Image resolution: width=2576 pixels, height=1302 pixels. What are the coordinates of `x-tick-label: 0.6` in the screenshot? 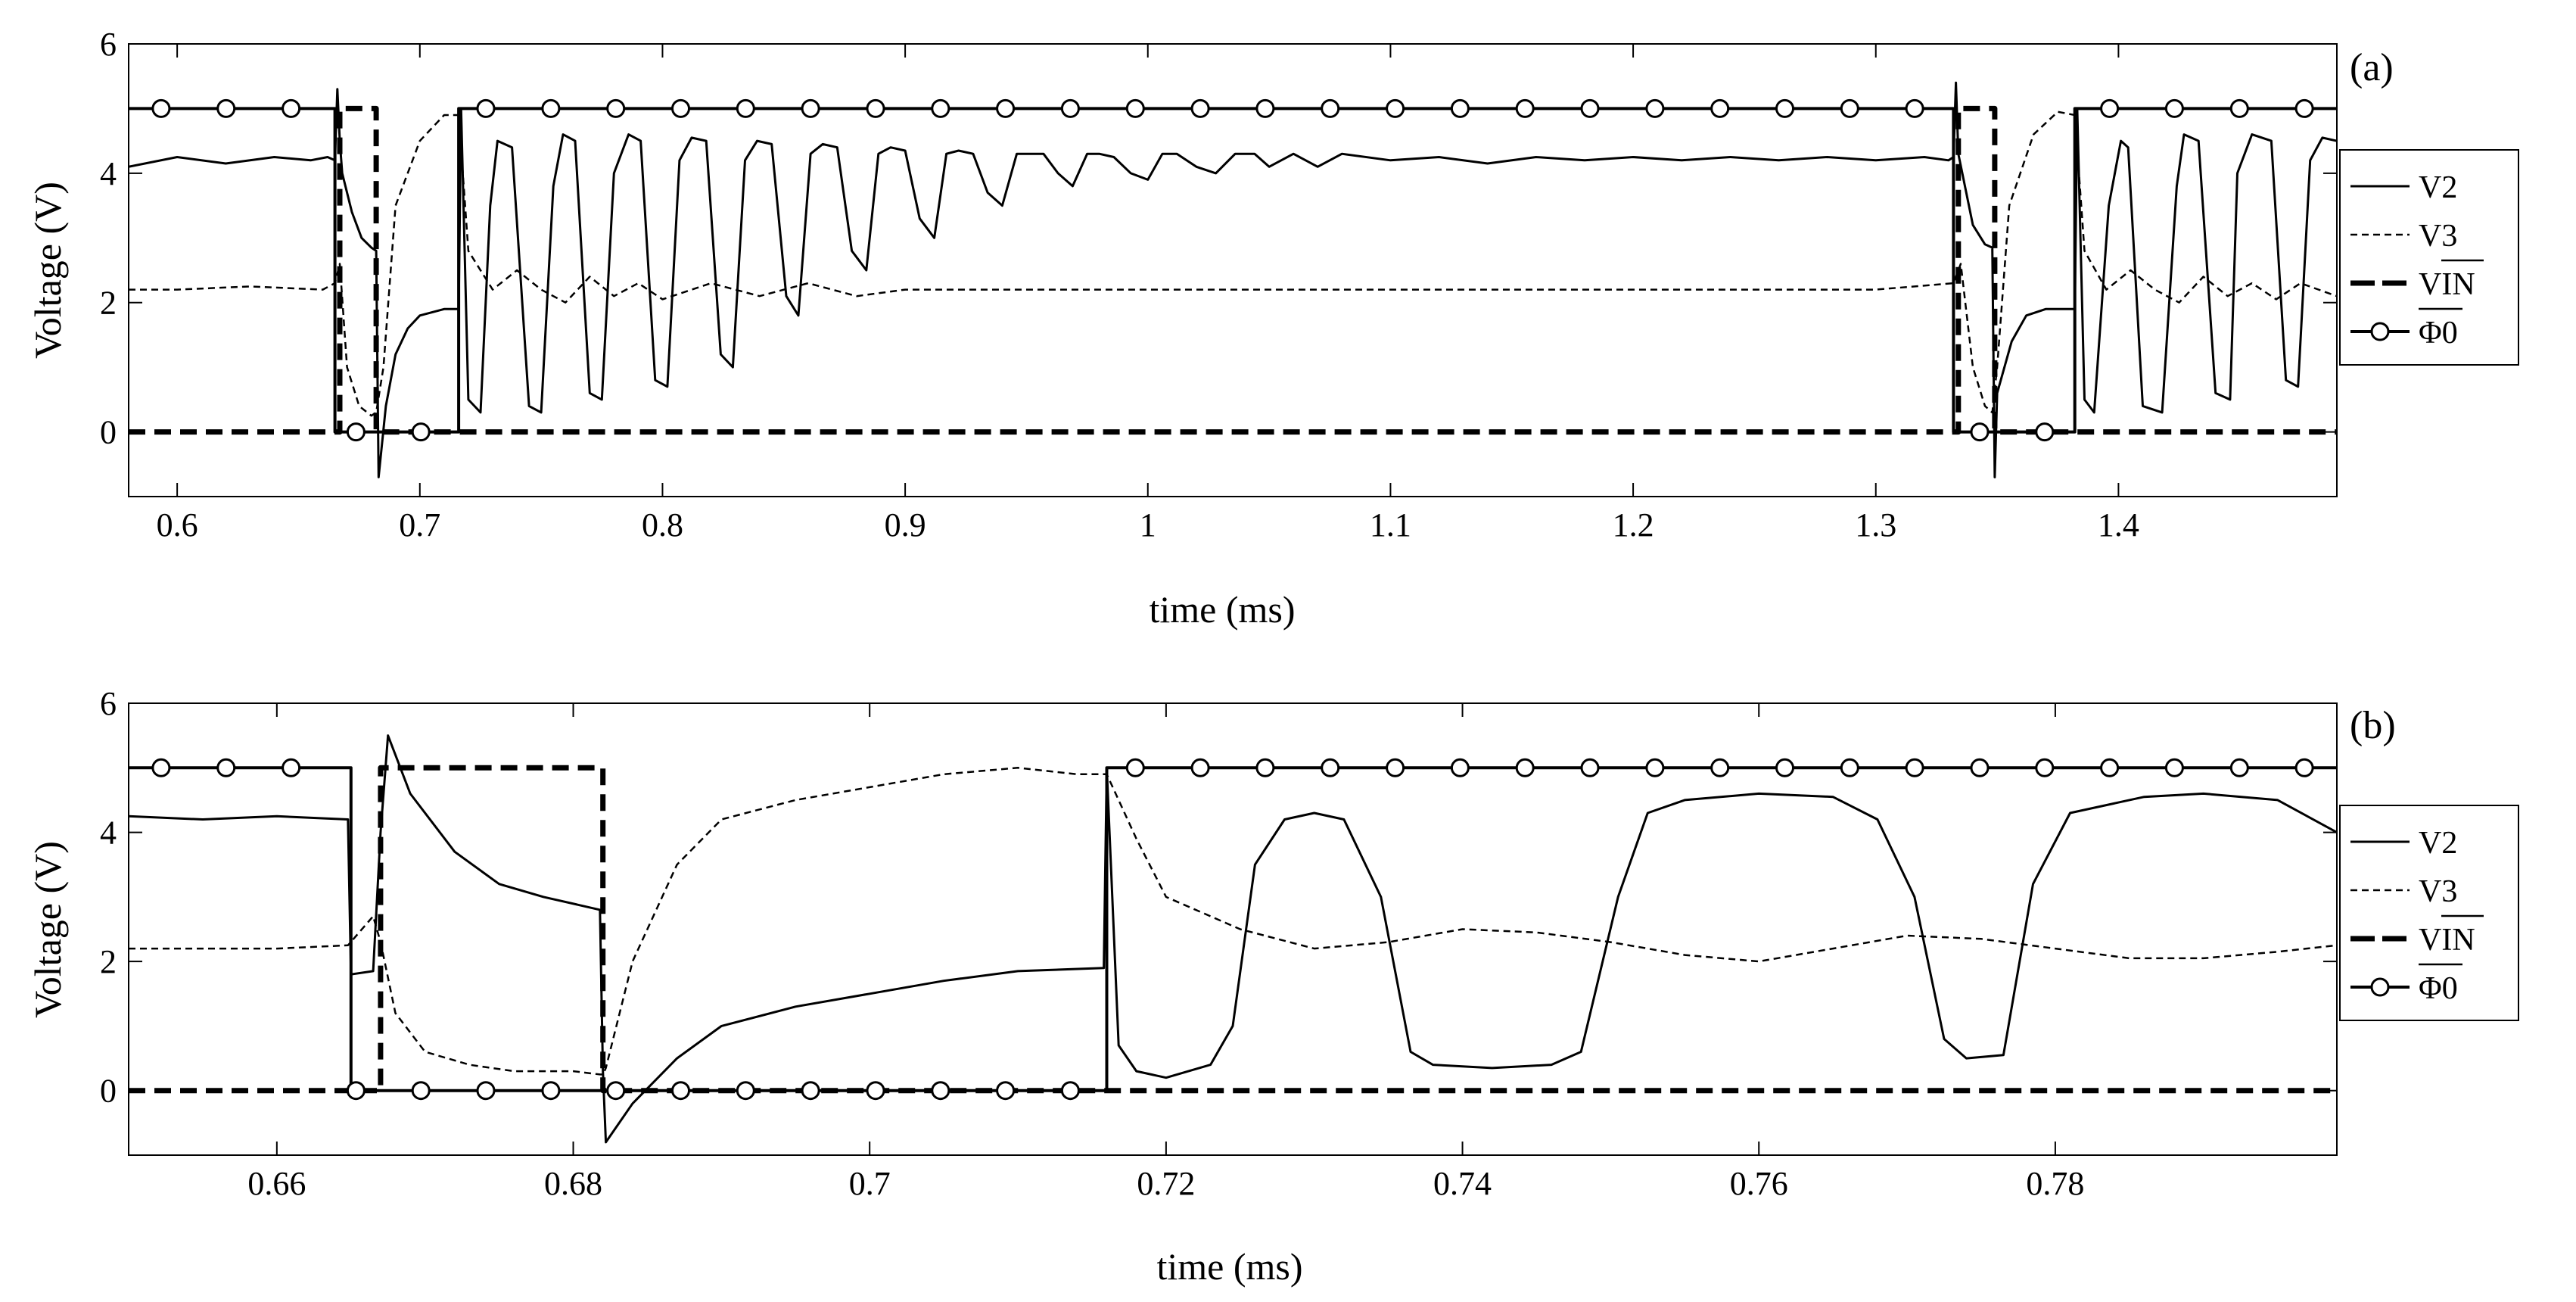 It's located at (177, 525).